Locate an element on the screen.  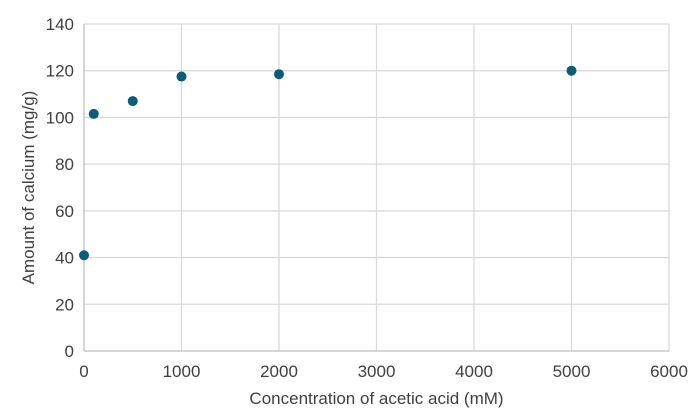
x-tick-label: 4000 is located at coordinates (474, 371).